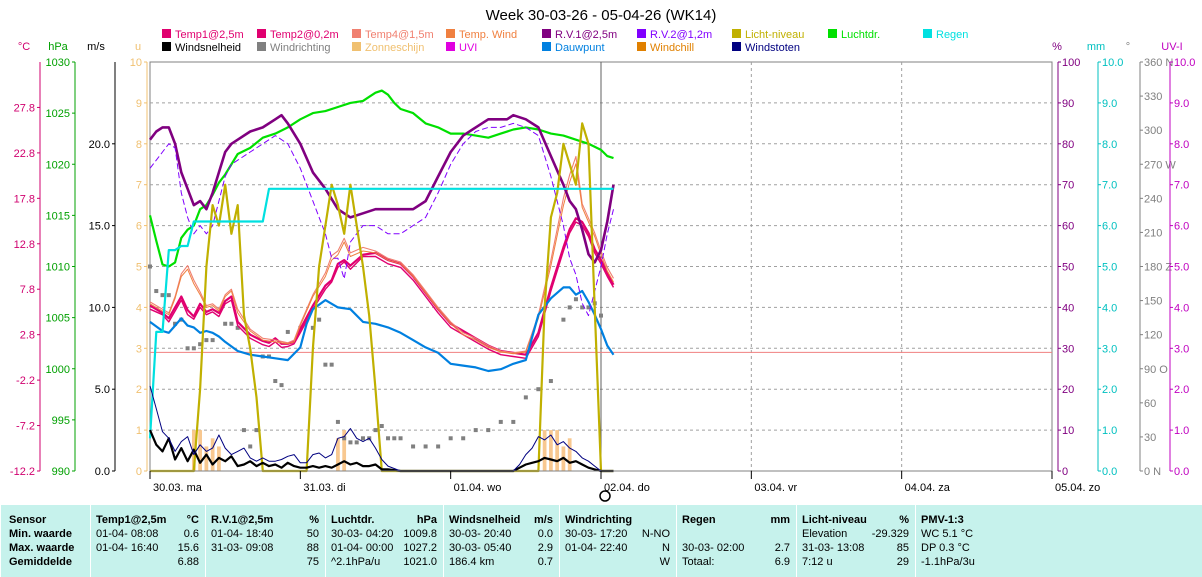 This screenshot has width=1202, height=577. I want to click on x-axis-tick-label: 31.03. di, so click(324, 488).